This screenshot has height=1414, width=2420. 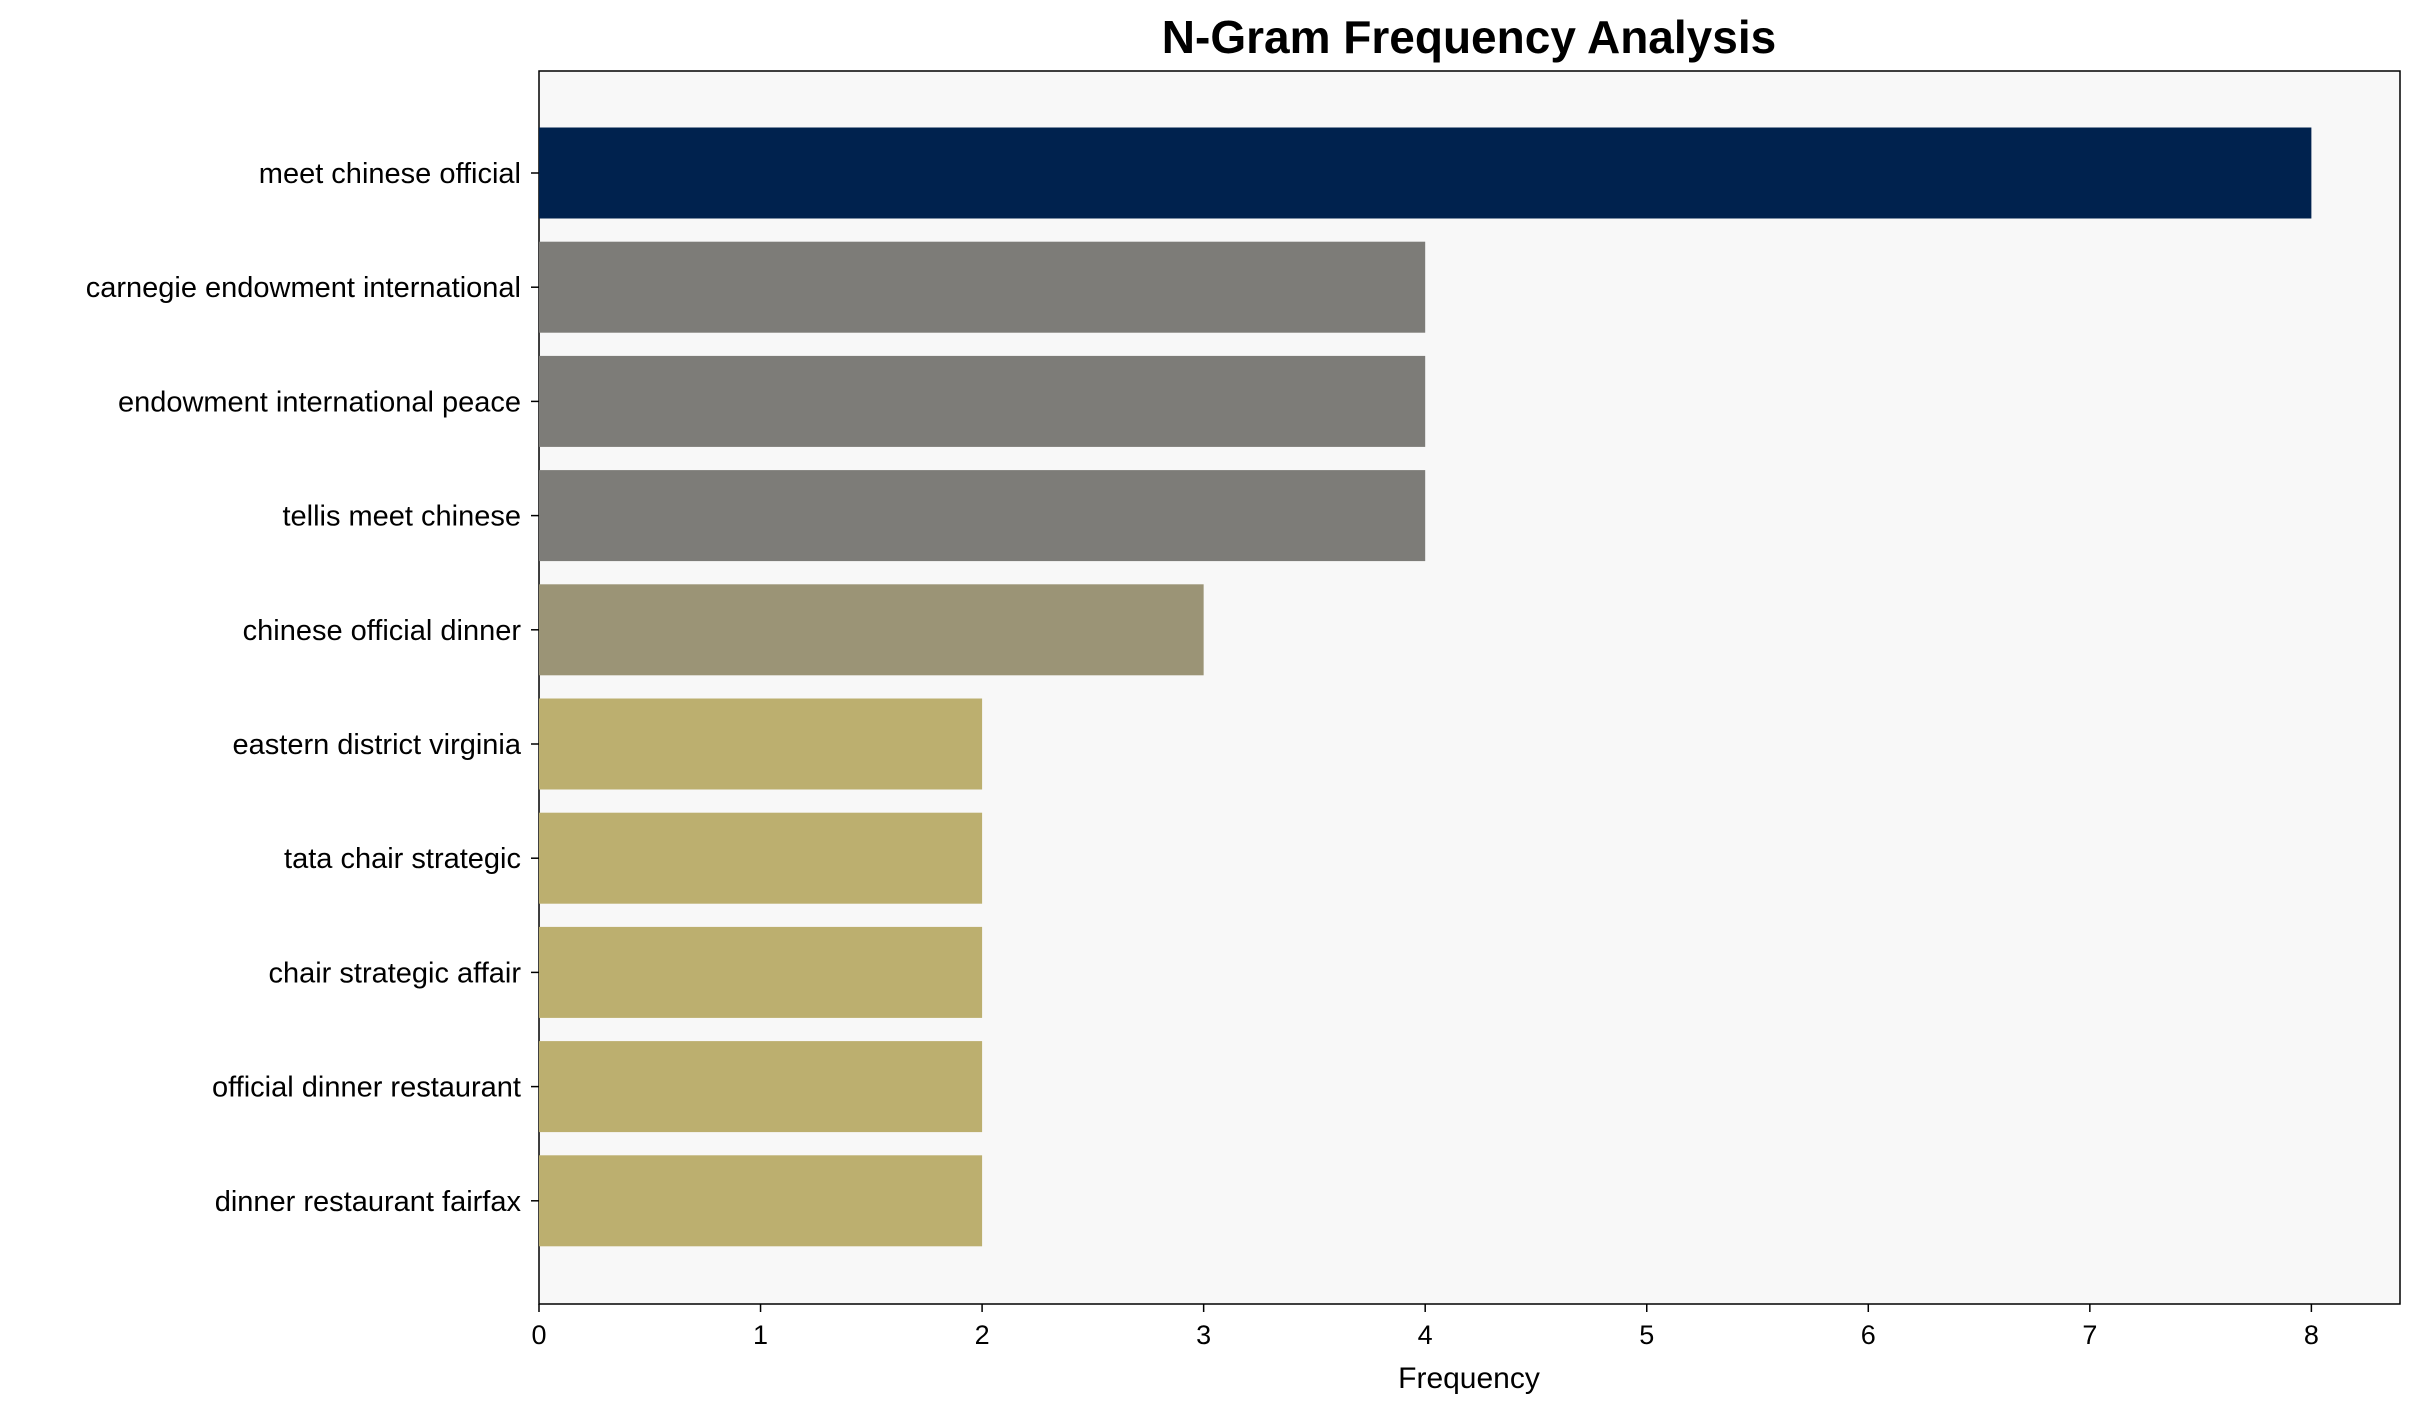 I want to click on y-tick-label: tata chair strategic, so click(x=402, y=859).